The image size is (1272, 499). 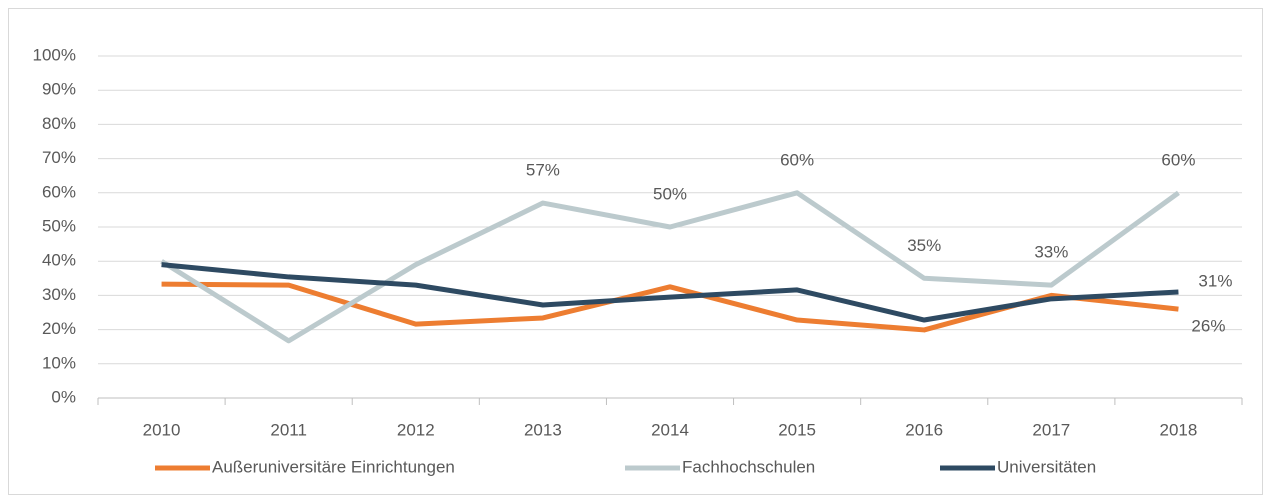 I want to click on y-tick-label: 0%, so click(x=63, y=396).